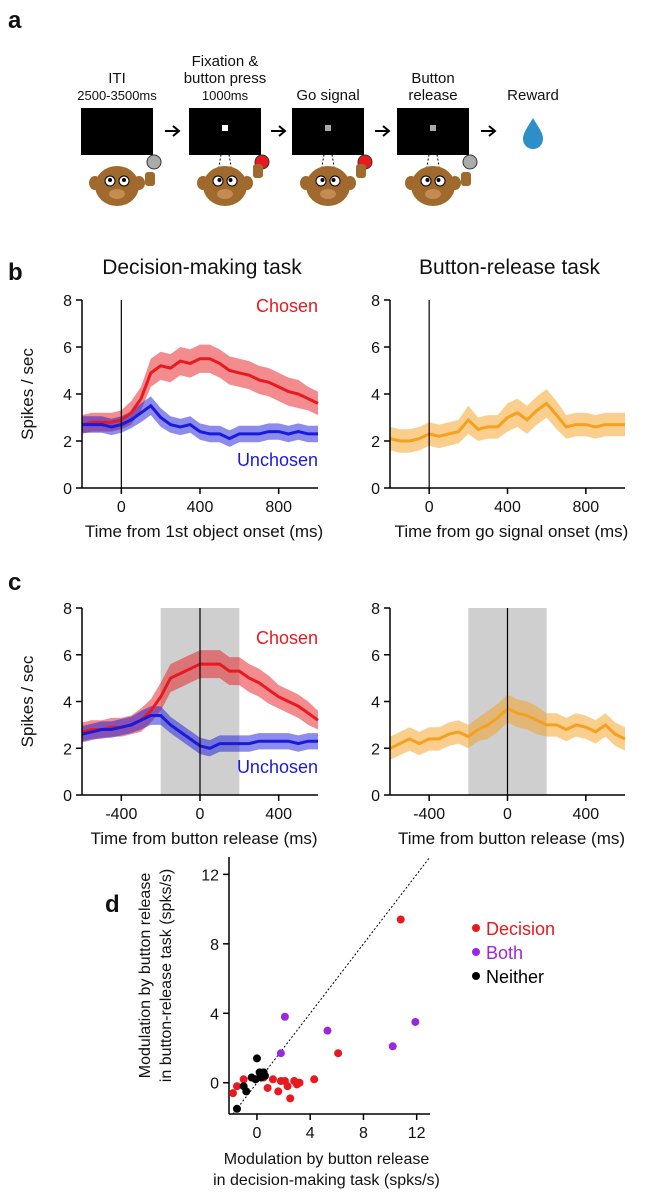  Describe the element at coordinates (417, 1133) in the screenshot. I see `x-tick-label: 12` at that location.